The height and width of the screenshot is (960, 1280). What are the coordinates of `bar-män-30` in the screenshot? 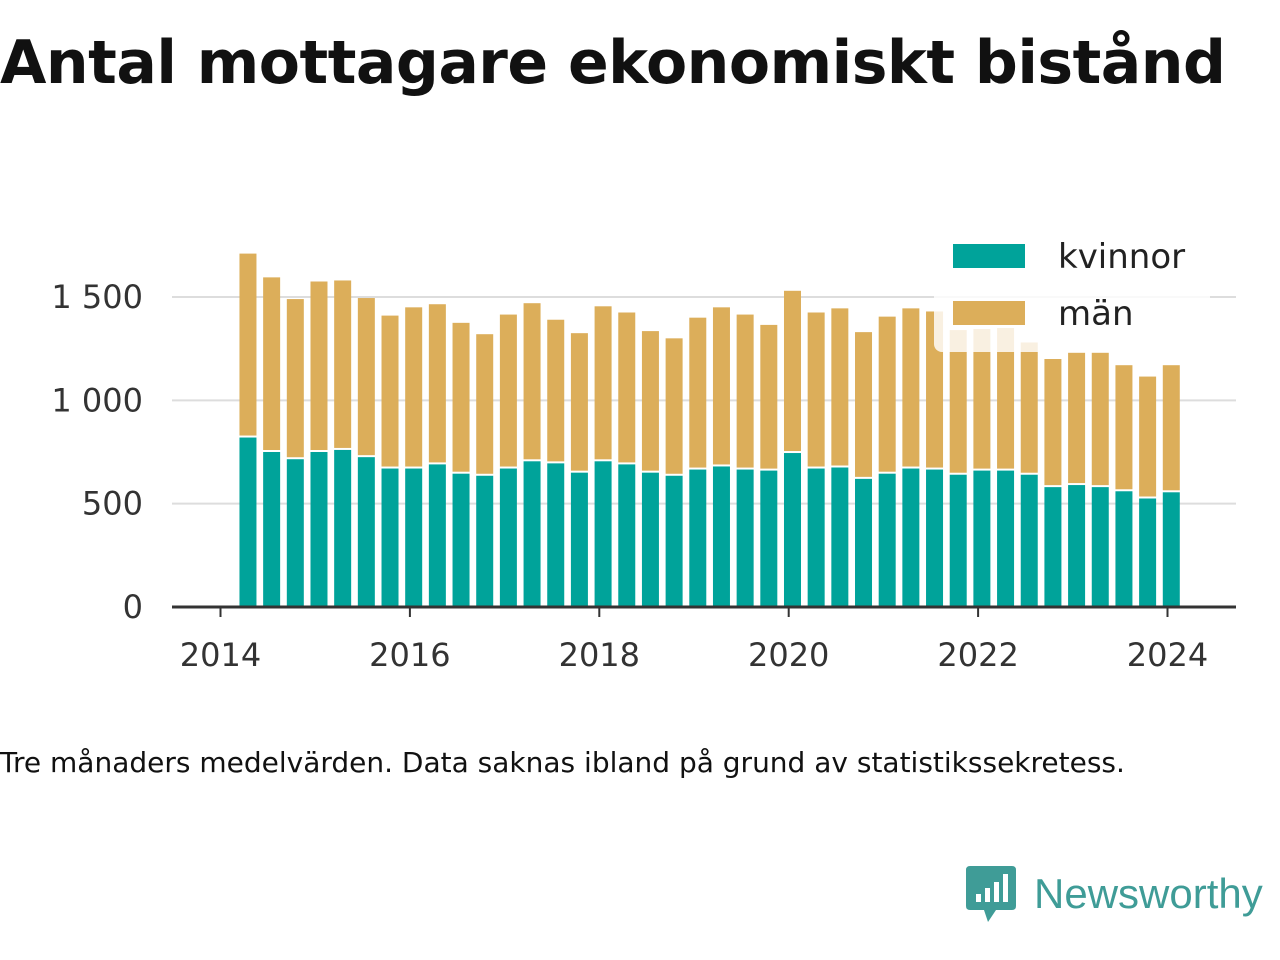 It's located at (958, 401).